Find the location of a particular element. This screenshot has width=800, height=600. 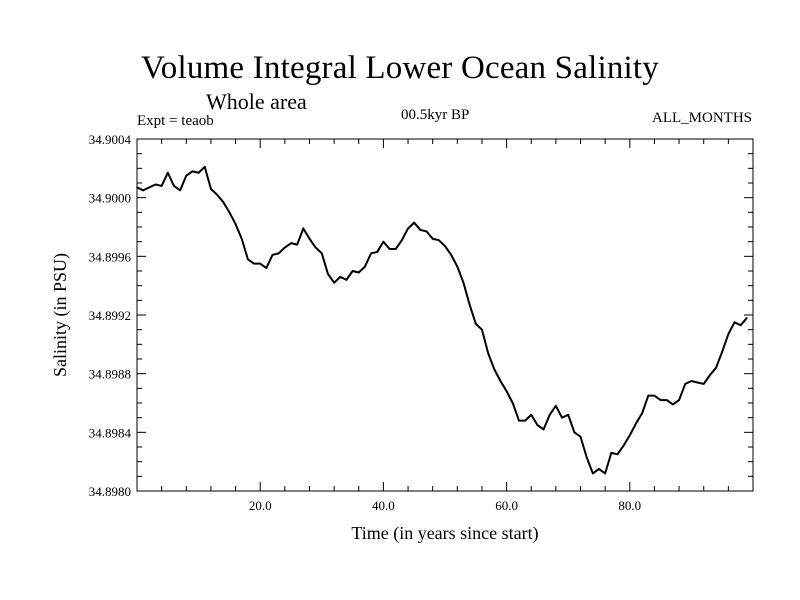

chart-subtitle: Whole area is located at coordinates (256, 101).